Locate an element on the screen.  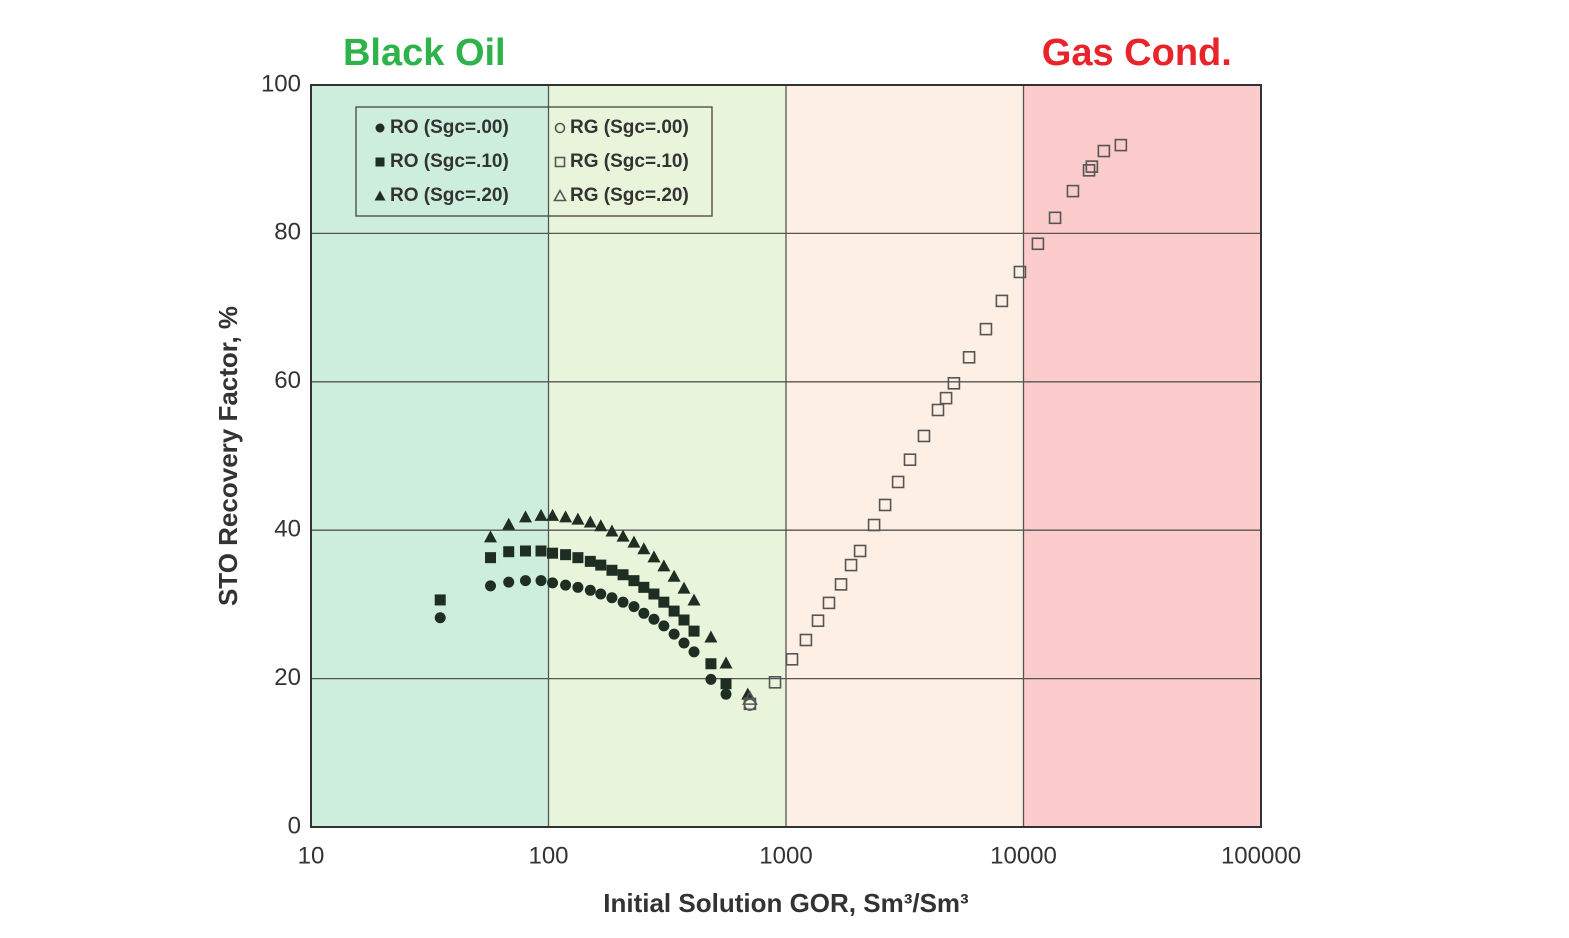
y-tick-label: 0 is located at coordinates (294, 825).